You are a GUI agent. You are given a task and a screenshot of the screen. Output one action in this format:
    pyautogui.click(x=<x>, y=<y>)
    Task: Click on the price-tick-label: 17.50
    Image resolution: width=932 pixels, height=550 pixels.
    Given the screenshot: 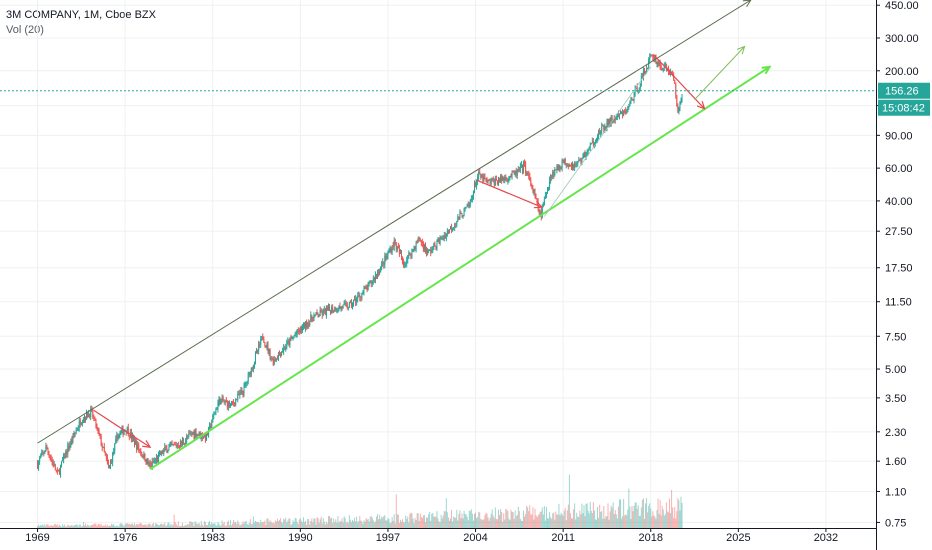 What is the action you would take?
    pyautogui.click(x=899, y=269)
    